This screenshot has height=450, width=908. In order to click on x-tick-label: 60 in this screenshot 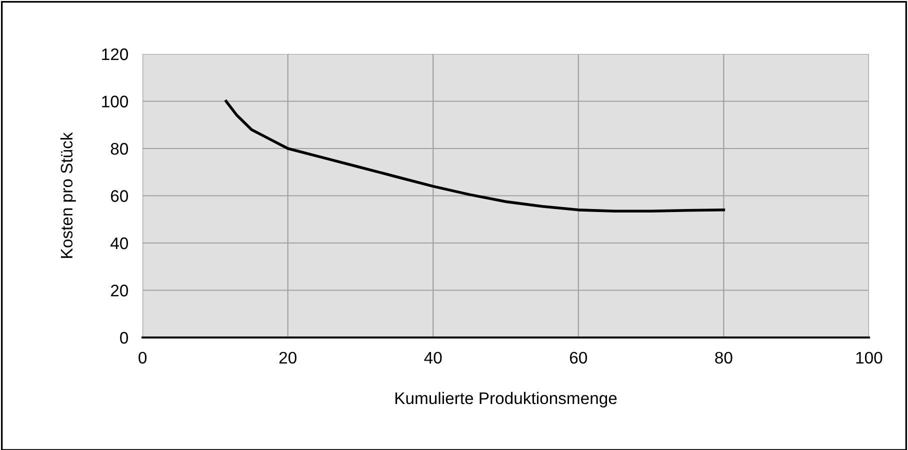, I will do `click(579, 358)`.